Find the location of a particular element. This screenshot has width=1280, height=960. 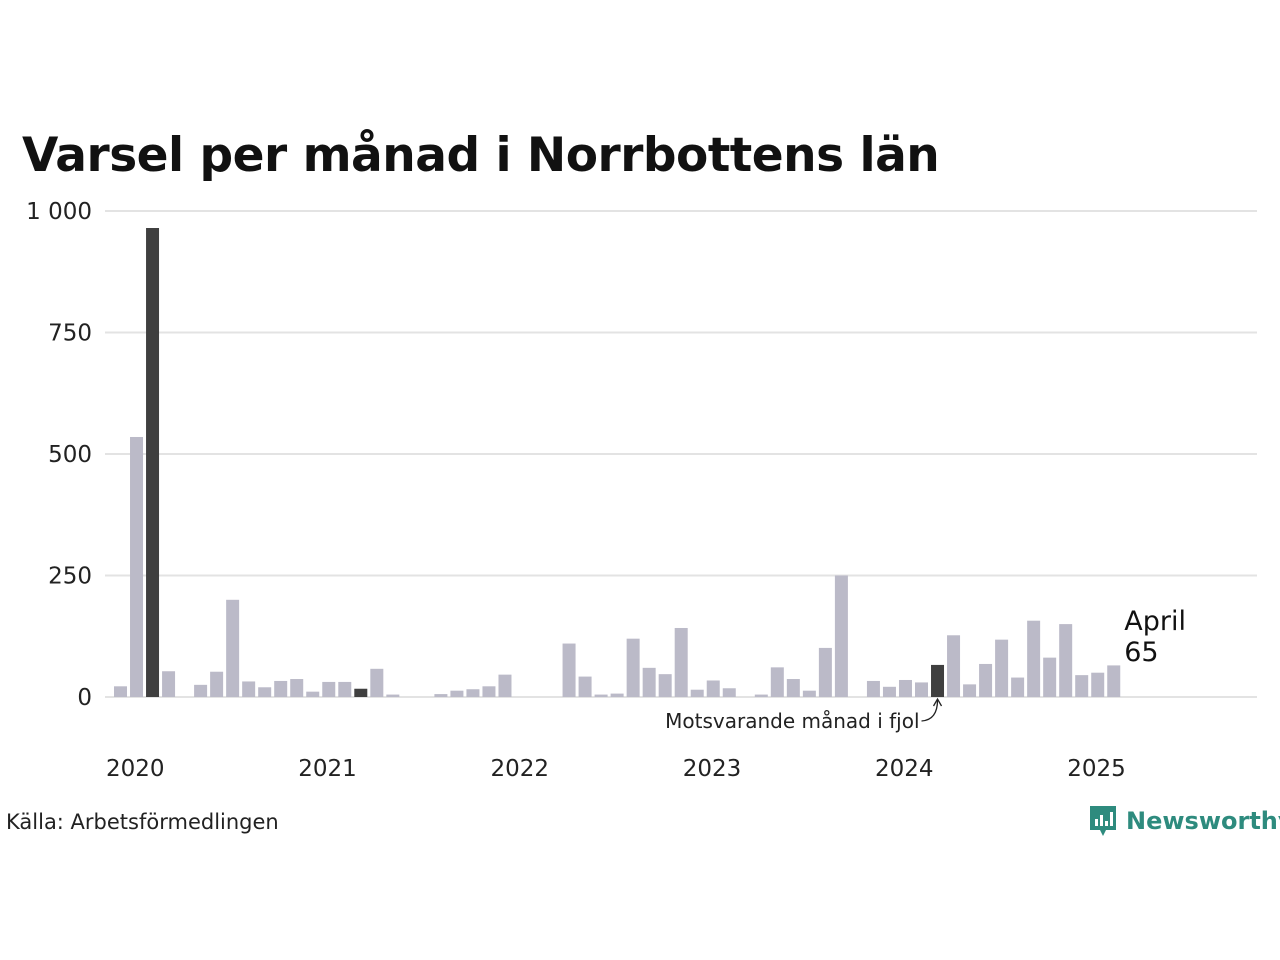

y-tick-label: 1 000 is located at coordinates (59, 212).